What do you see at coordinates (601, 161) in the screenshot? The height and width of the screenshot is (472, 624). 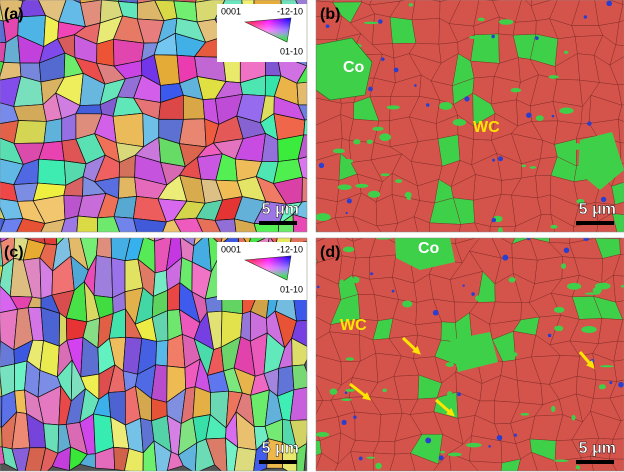 I see `co-region` at bounding box center [601, 161].